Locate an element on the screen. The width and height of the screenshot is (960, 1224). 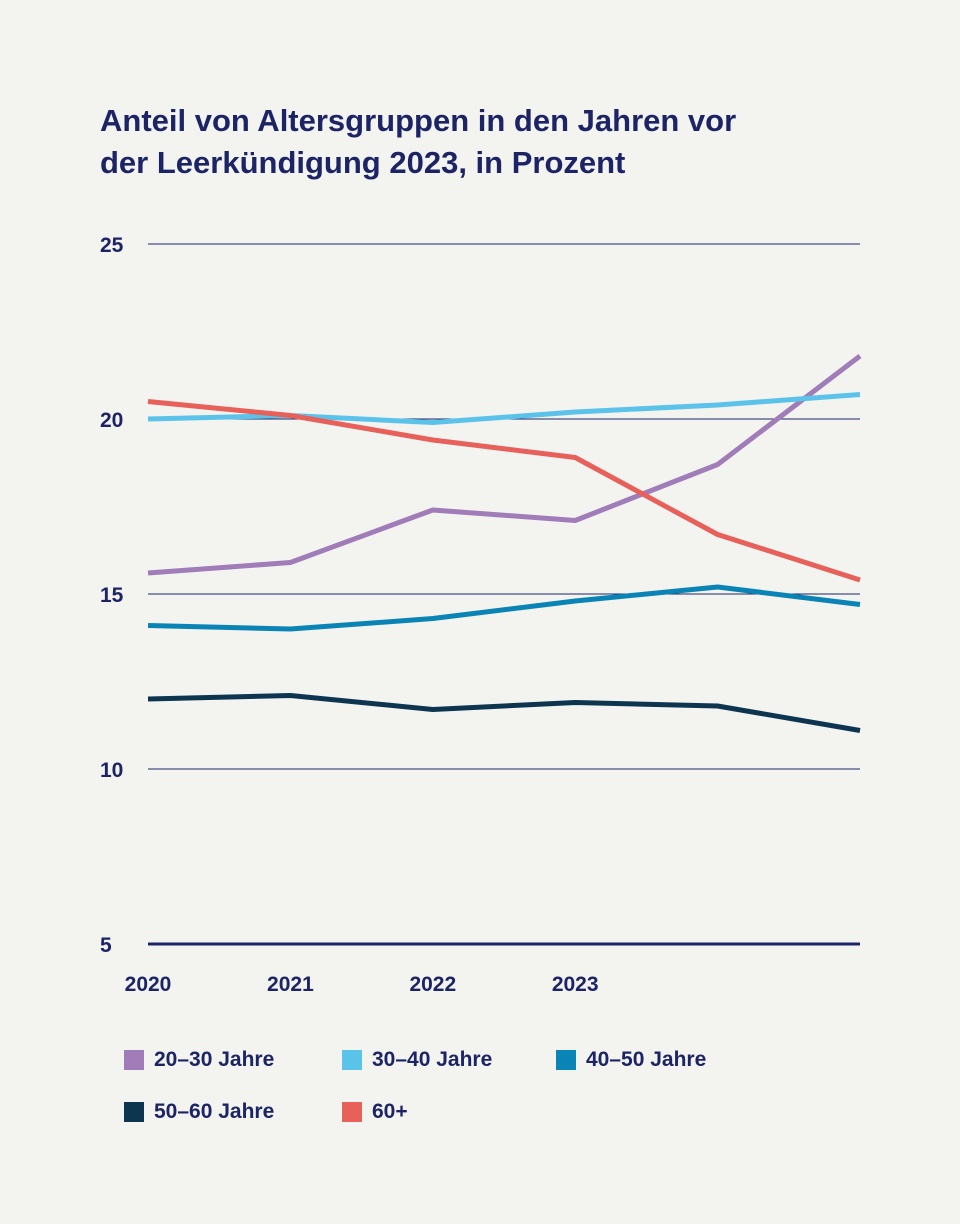
y-tick-label-10: 10 is located at coordinates (111, 770).